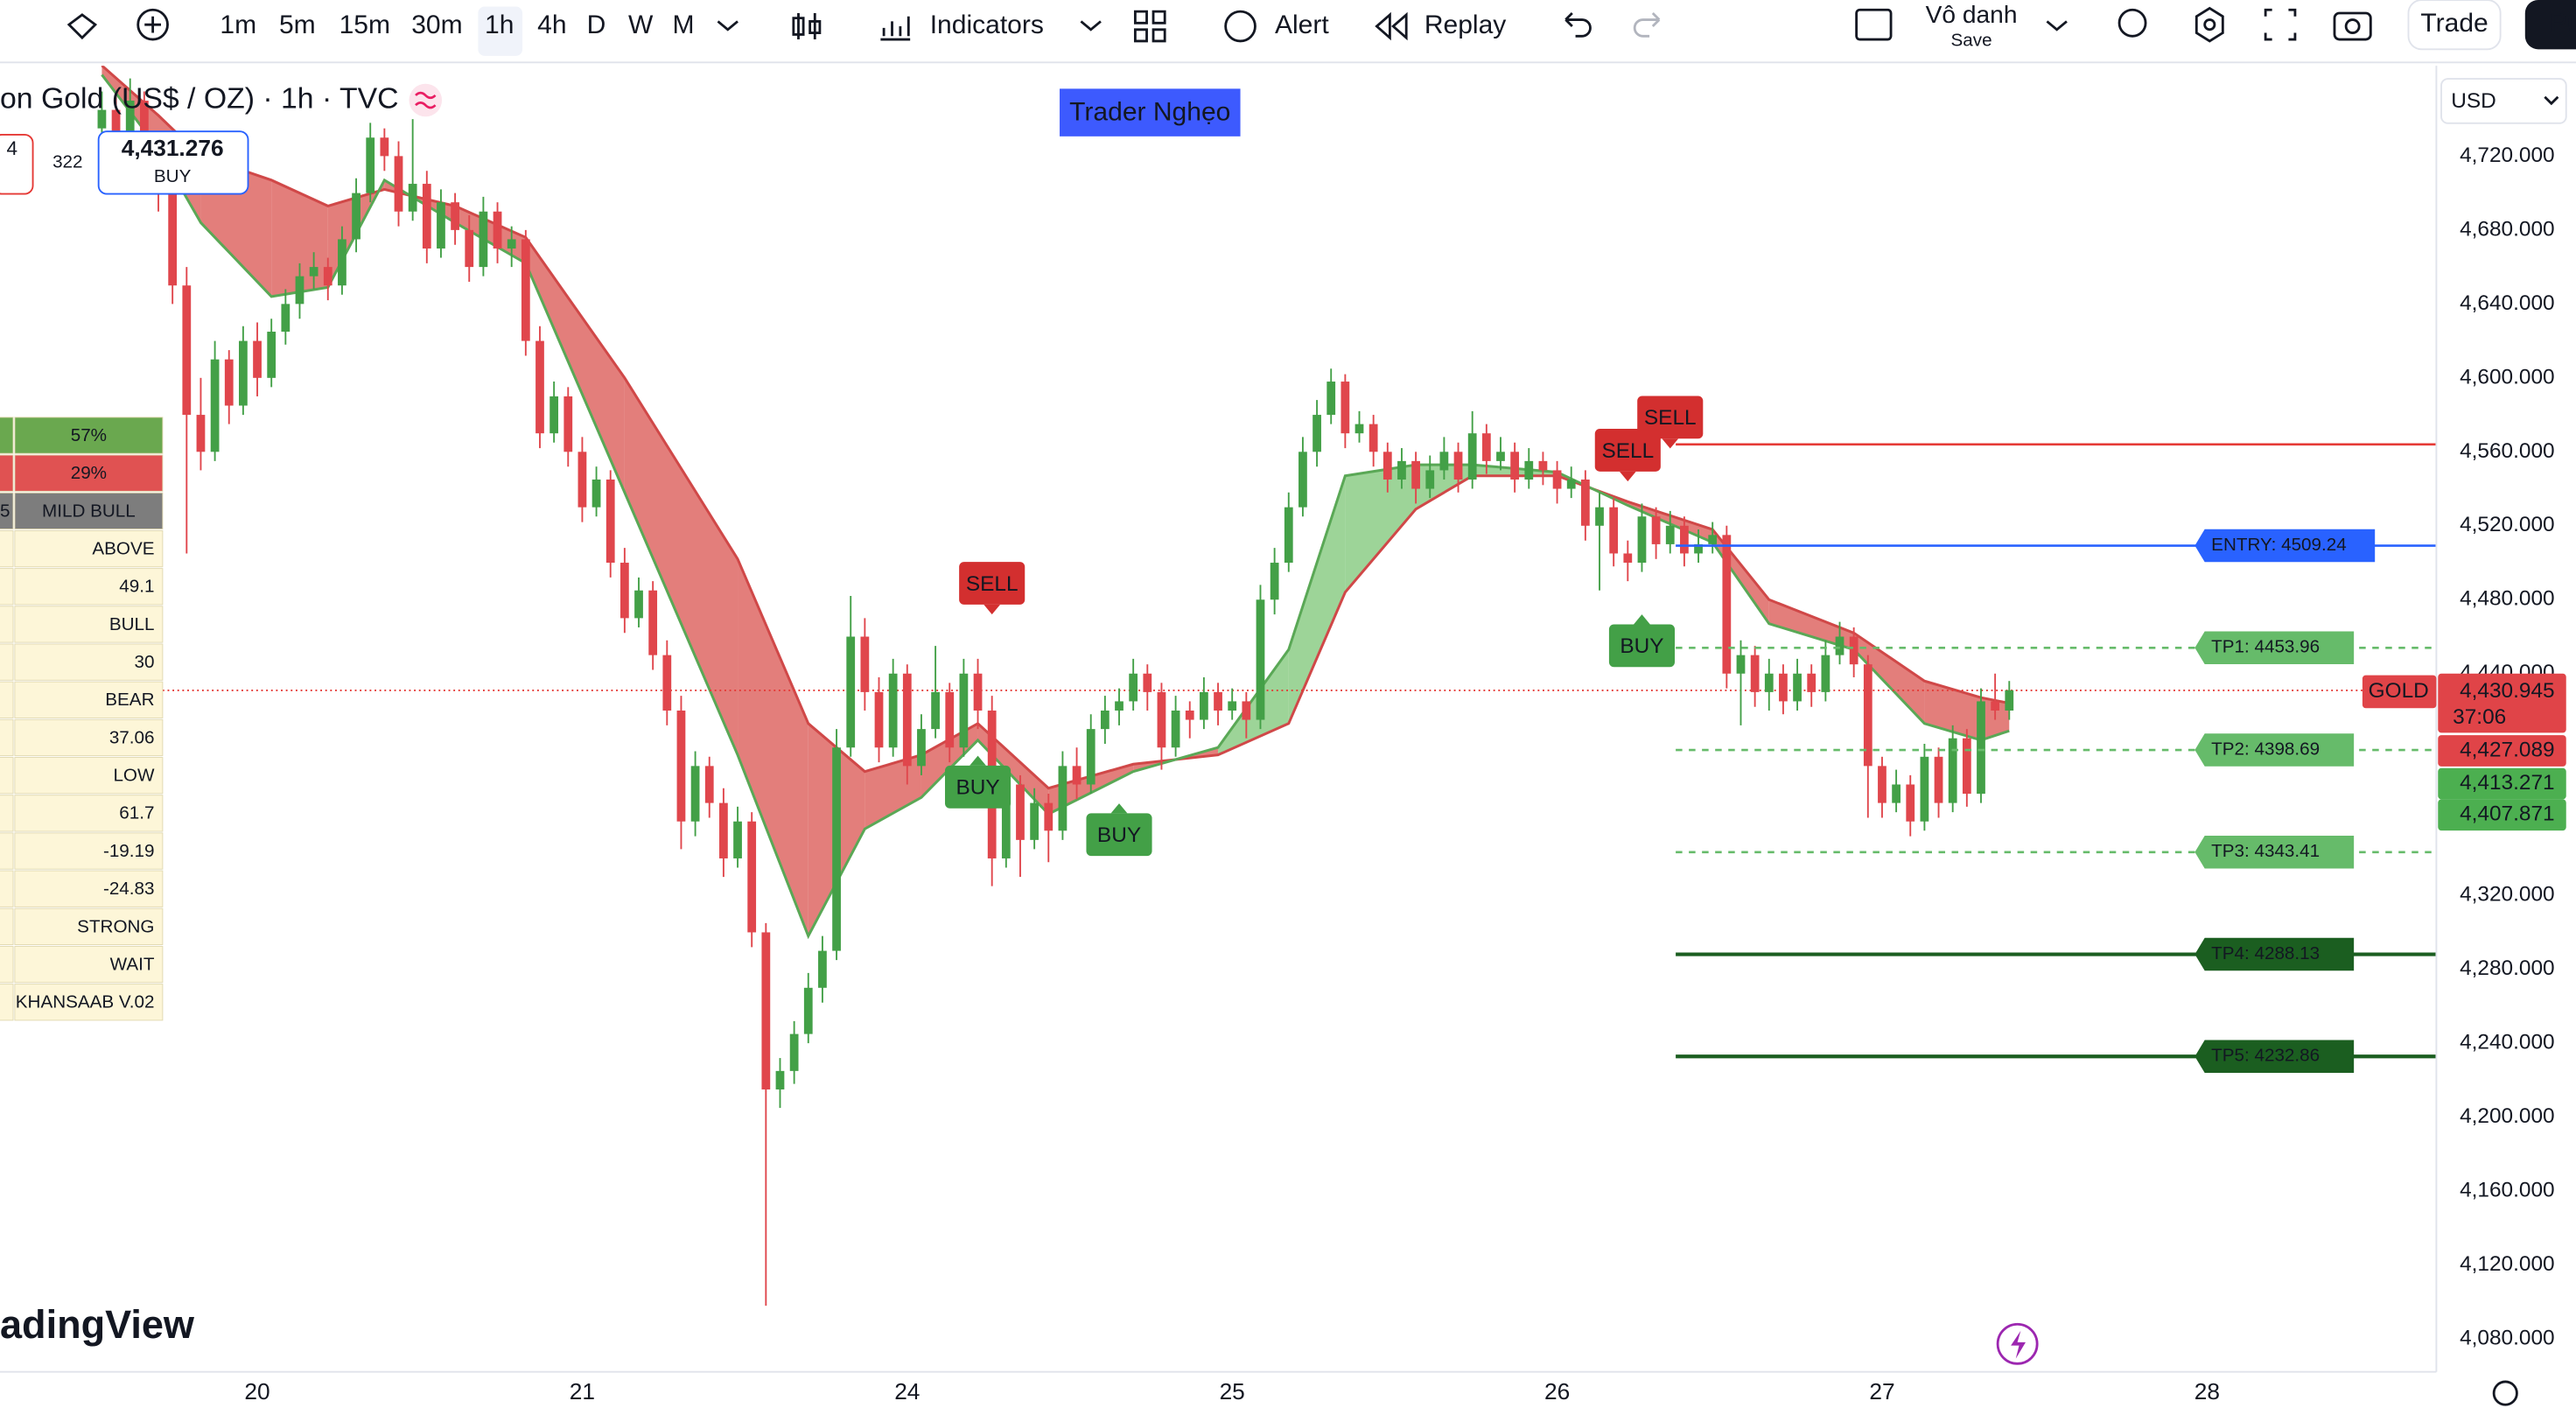 The image size is (2576, 1408). What do you see at coordinates (499, 25) in the screenshot?
I see `interval: 1h` at bounding box center [499, 25].